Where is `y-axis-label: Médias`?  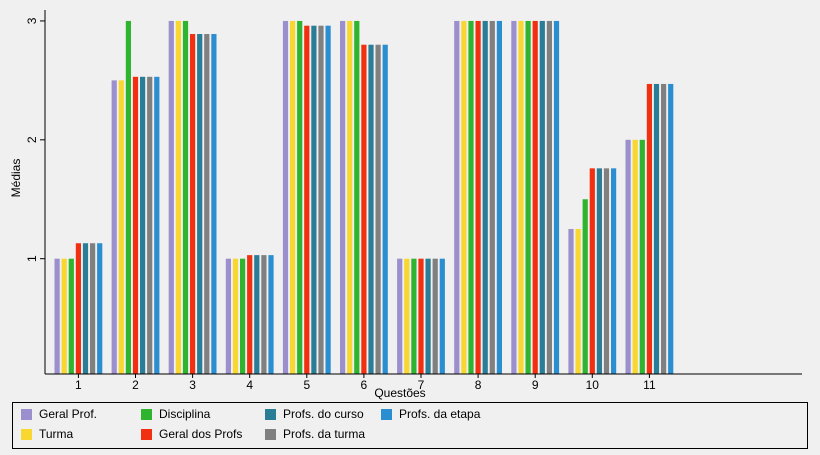
y-axis-label: Médias is located at coordinates (16, 178).